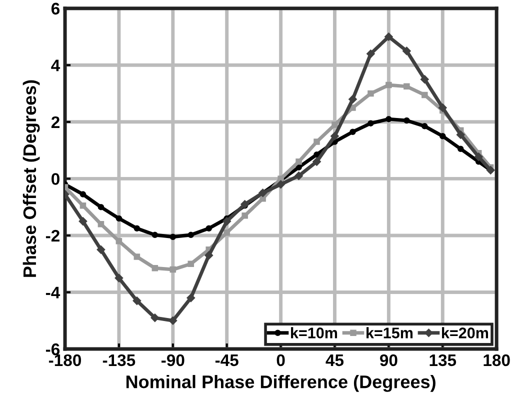 The image size is (520, 418). I want to click on y-tick-label: 2, so click(55, 122).